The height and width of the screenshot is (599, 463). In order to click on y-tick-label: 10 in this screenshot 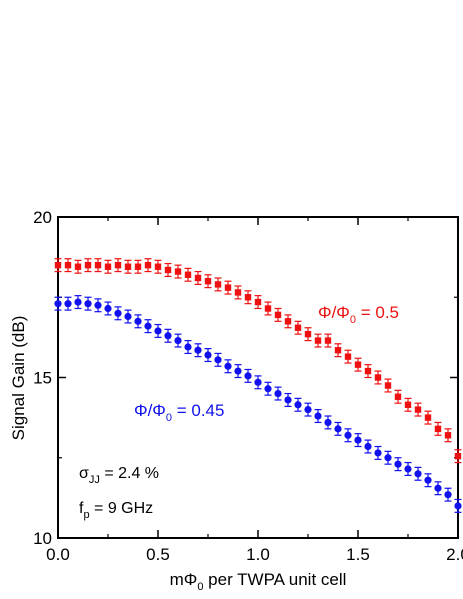, I will do `click(42, 538)`.